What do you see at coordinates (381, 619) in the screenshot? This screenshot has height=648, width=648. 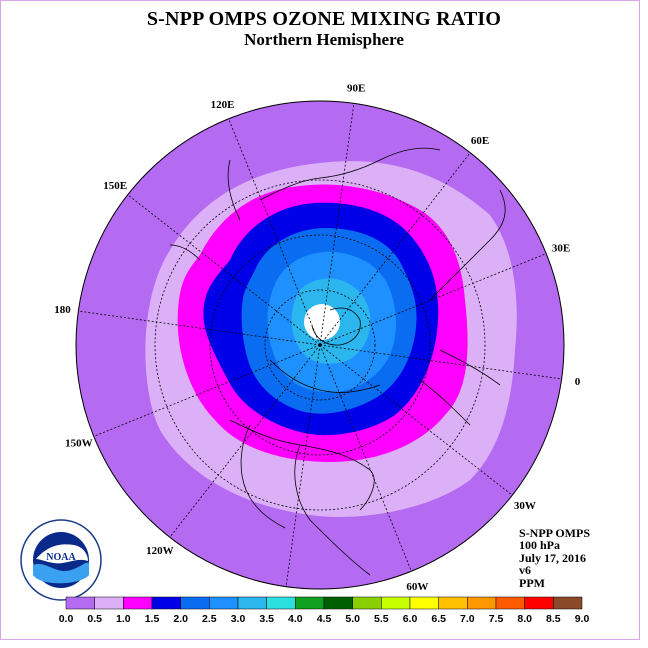 I see `colorbar-tick-label: 5.5` at bounding box center [381, 619].